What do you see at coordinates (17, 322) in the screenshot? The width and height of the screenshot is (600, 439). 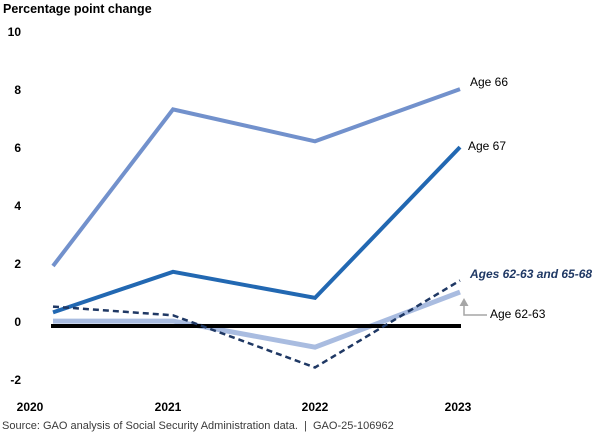 I see `y-tick-0: 0` at bounding box center [17, 322].